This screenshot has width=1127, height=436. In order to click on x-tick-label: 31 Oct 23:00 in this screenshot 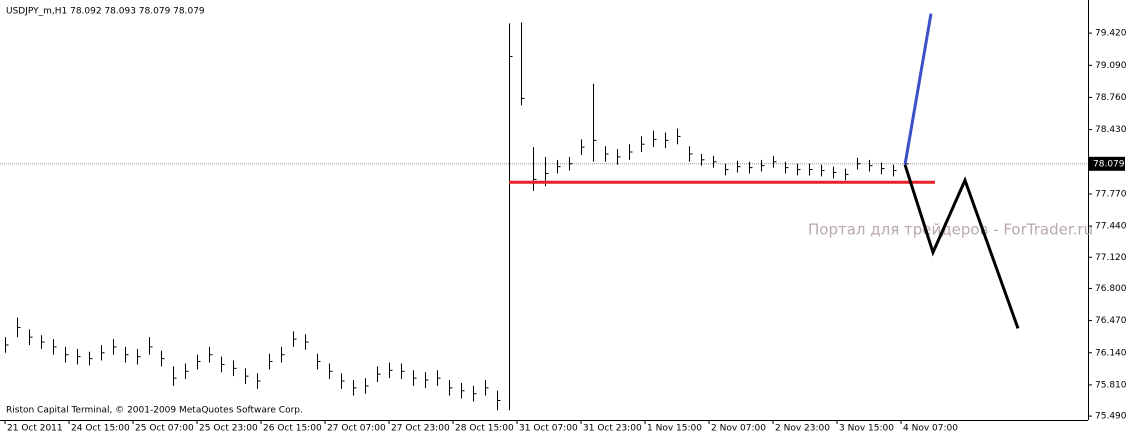, I will do `click(612, 429)`.